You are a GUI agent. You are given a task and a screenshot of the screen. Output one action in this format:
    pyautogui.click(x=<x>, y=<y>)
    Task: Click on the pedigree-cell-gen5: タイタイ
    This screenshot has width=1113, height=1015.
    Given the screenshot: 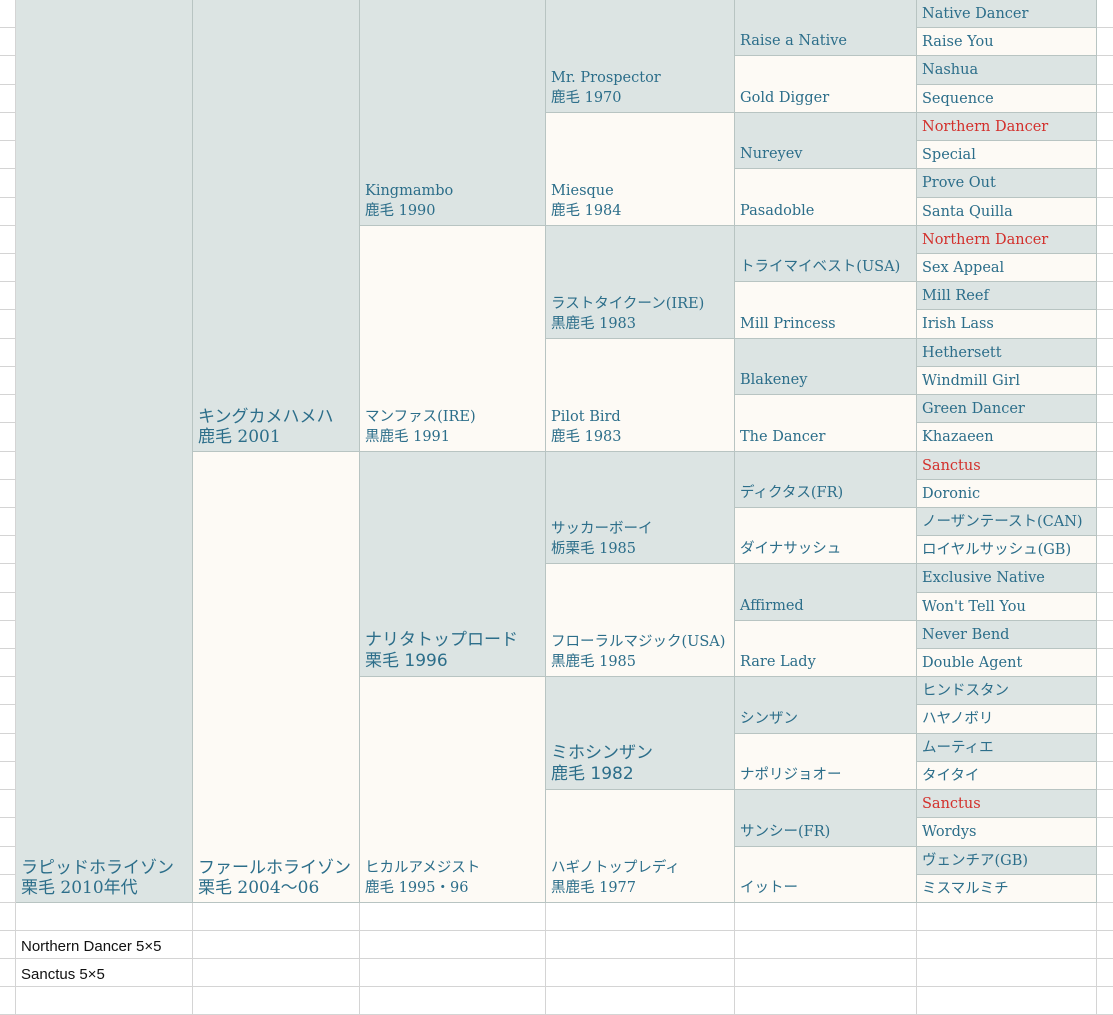 What is the action you would take?
    pyautogui.click(x=1007, y=776)
    